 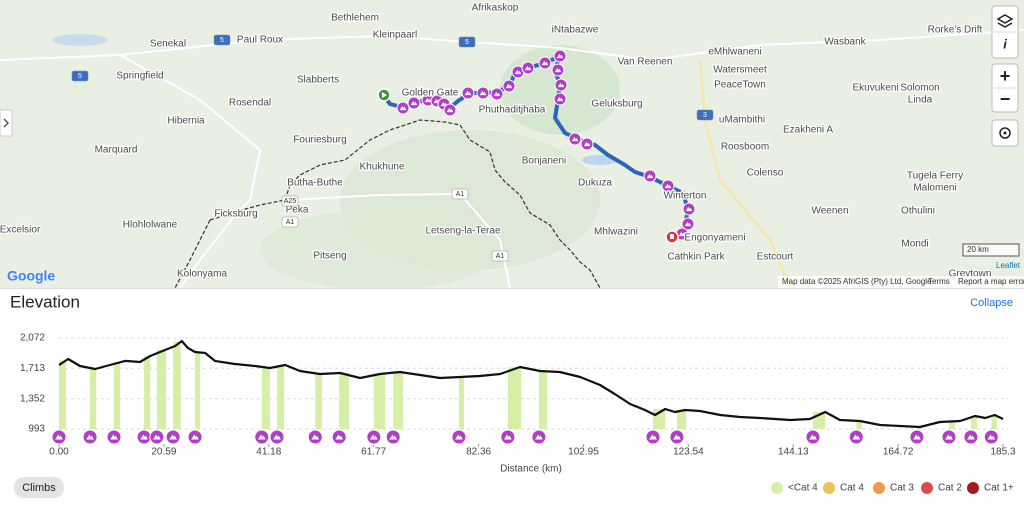 What do you see at coordinates (495, 8) in the screenshot?
I see `place-label: Afrikaskop` at bounding box center [495, 8].